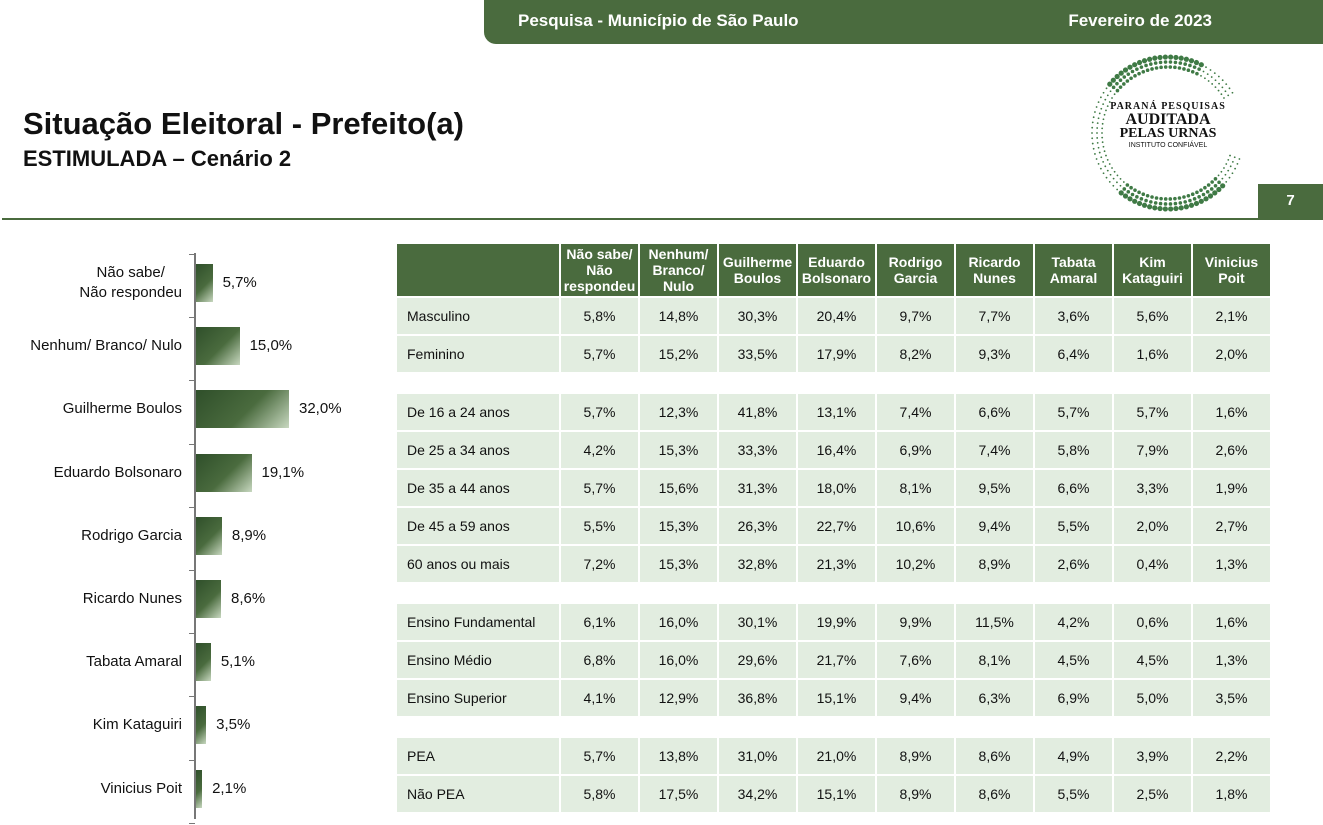 This screenshot has width=1323, height=825. Describe the element at coordinates (915, 354) in the screenshot. I see `table-cell: 8,2%` at that location.